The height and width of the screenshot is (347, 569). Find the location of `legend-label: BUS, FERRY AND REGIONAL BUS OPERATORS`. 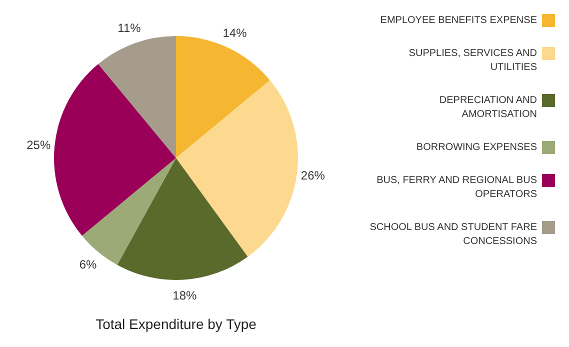

legend-label: BUS, FERRY AND REGIONAL BUS OPERATORS is located at coordinates (456, 188).